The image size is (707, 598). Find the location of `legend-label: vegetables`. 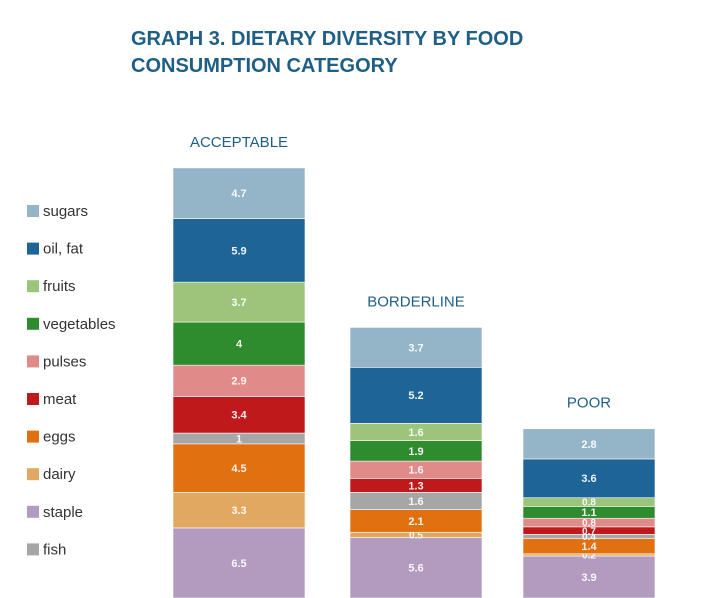

legend-label: vegetables is located at coordinates (79, 324).